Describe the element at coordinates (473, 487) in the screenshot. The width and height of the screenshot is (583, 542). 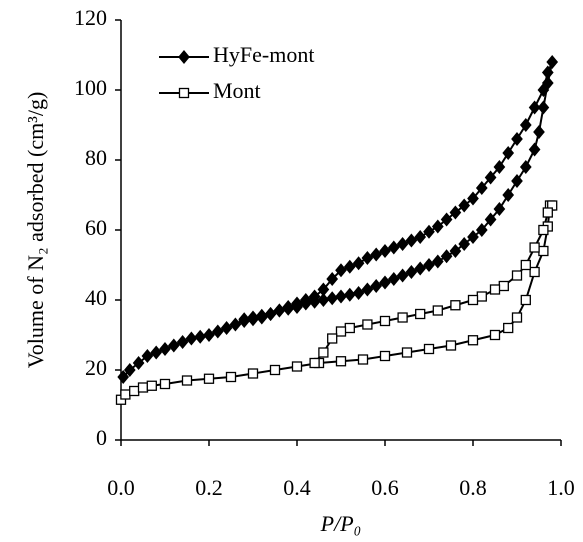
I see `x-tick-label: 0.8` at that location.